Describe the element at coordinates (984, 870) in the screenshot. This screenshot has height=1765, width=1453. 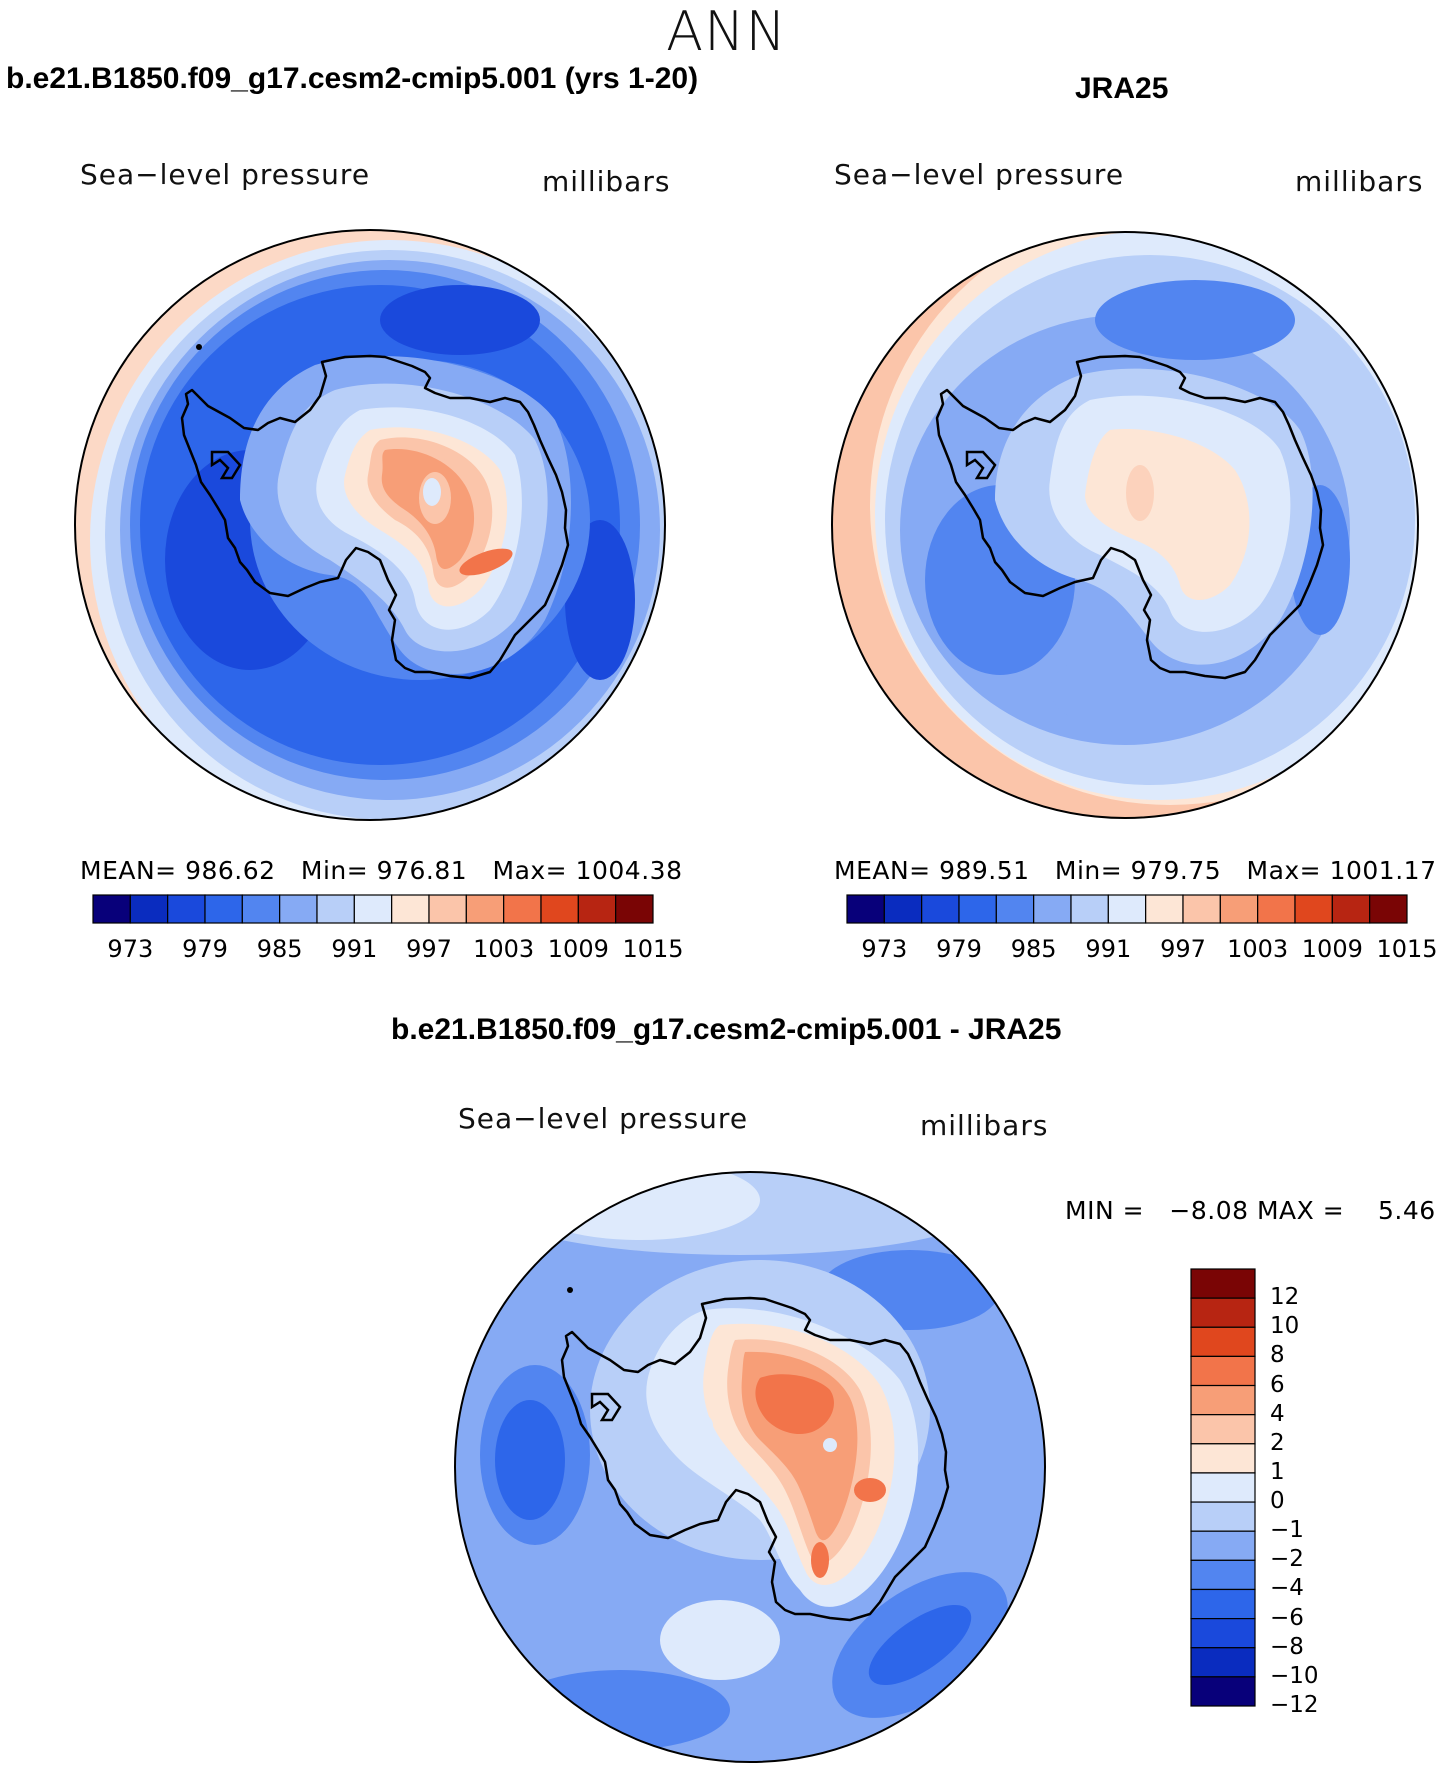
I see `obs-mean-value: 989.51` at that location.